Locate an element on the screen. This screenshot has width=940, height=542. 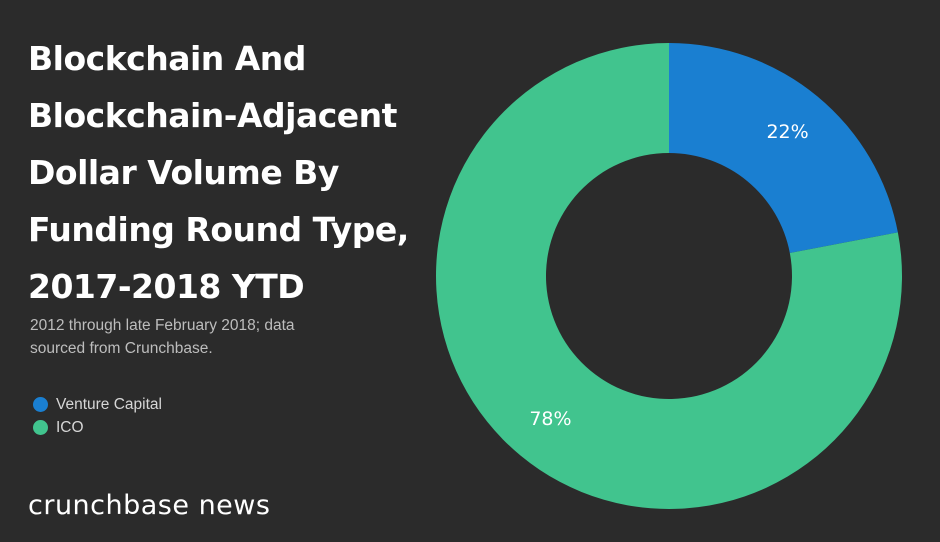
brand-logo-text: crunchbase news is located at coordinates (149, 505).